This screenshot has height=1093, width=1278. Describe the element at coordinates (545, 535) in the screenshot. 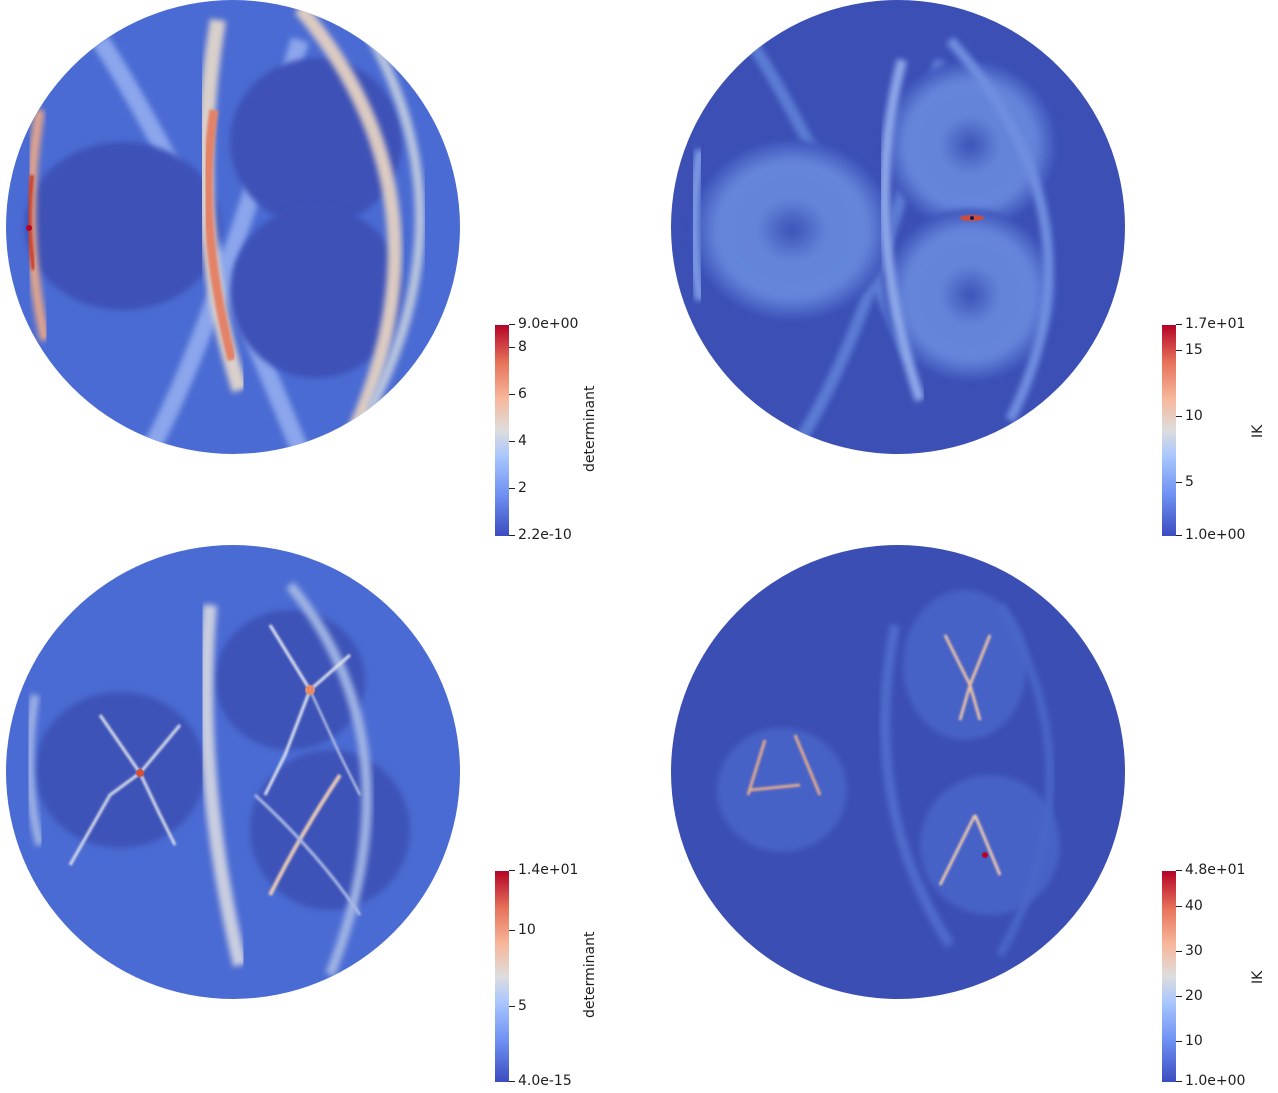

I see `colorbar-tick-label: 2.2e-10` at that location.